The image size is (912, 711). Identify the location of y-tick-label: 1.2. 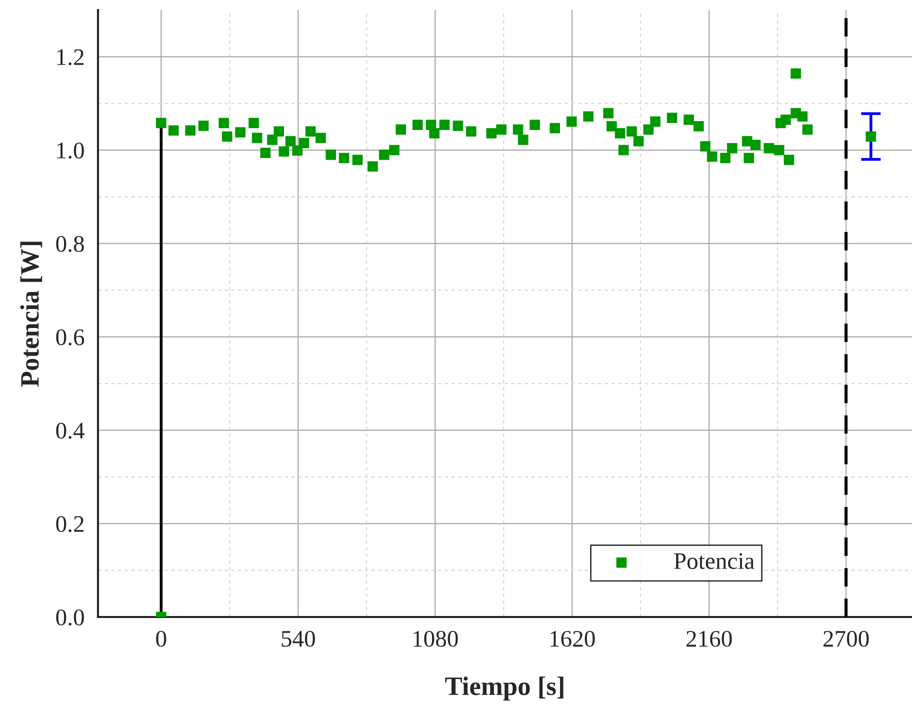
(70, 57).